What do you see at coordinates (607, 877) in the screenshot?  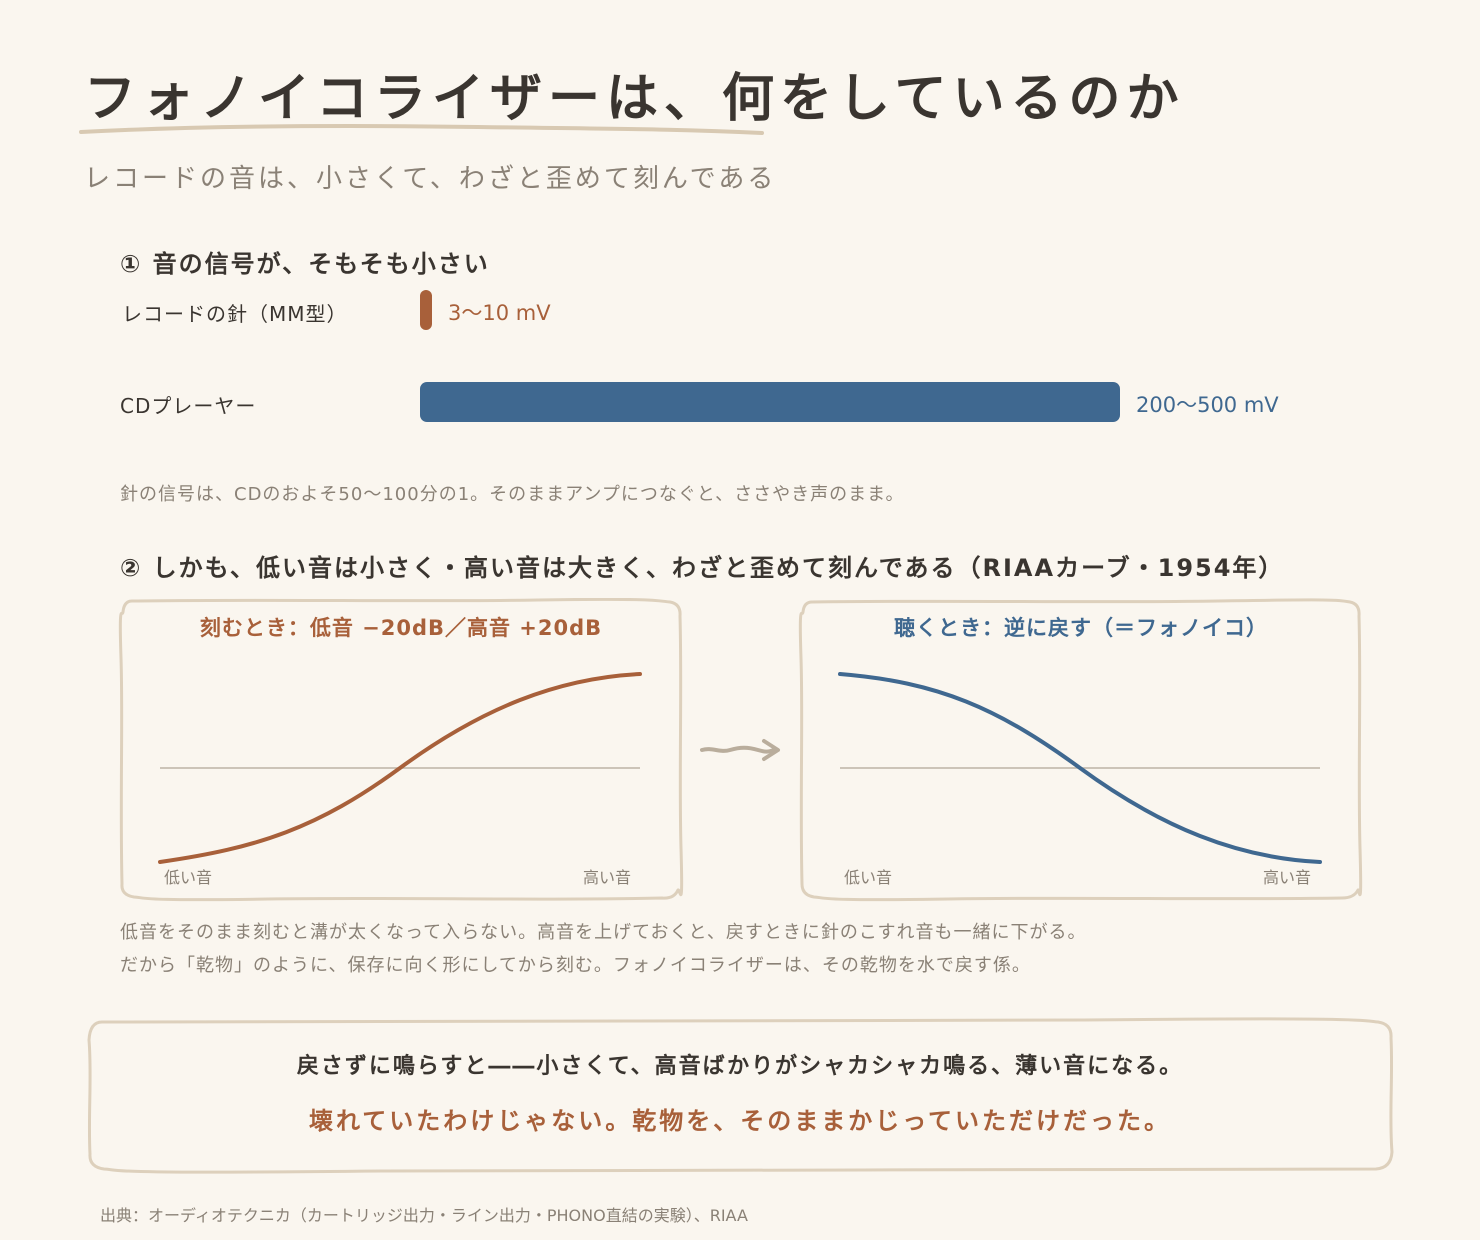 I see `recording-high-label: 高い音` at bounding box center [607, 877].